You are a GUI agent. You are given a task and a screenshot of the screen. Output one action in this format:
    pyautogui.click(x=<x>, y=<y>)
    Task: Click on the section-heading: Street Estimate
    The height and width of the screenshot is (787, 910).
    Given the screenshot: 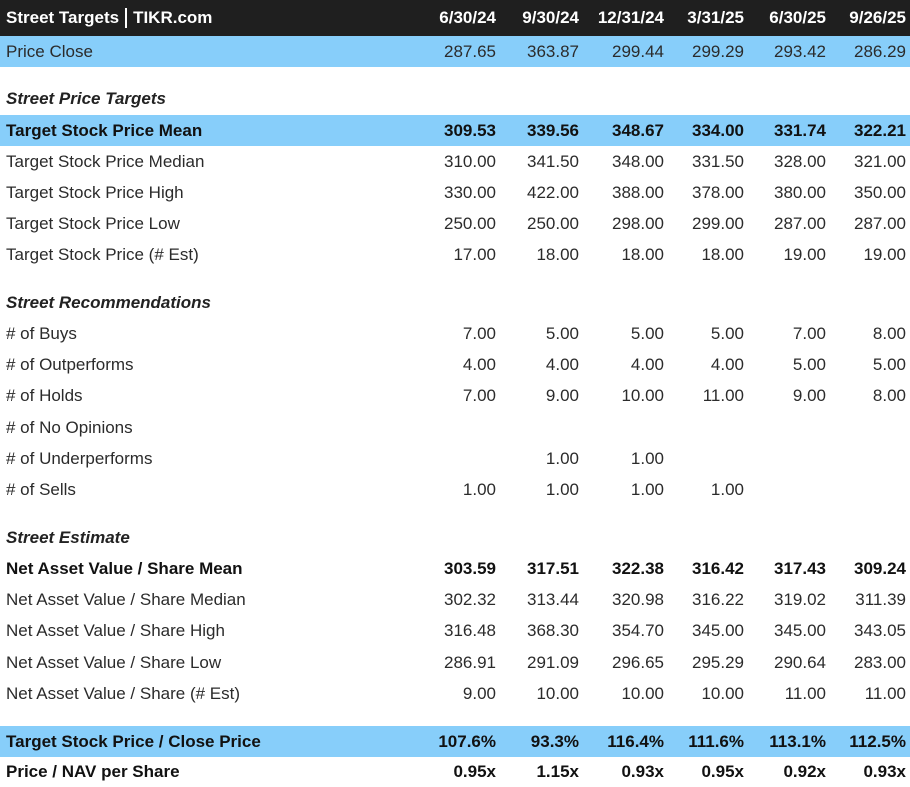 What is the action you would take?
    pyautogui.click(x=68, y=537)
    